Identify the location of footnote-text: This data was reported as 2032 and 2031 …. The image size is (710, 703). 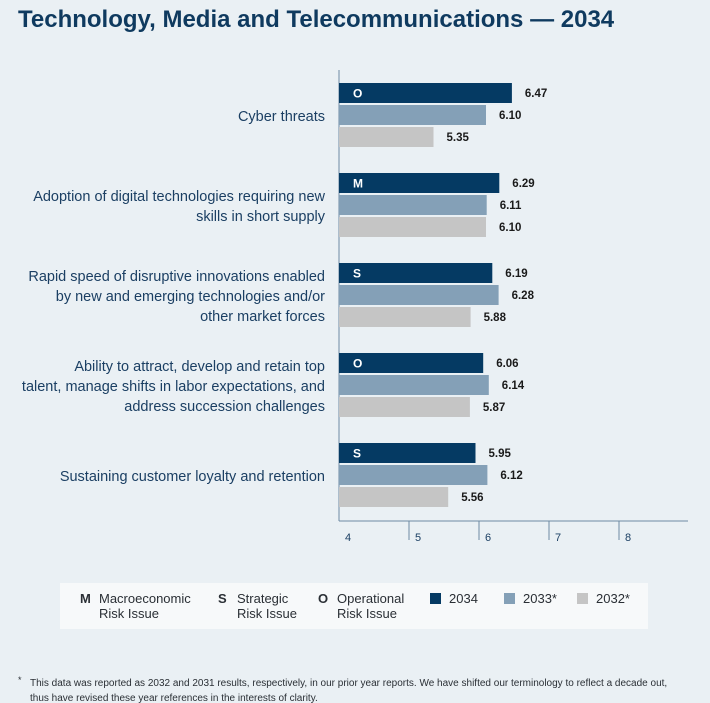
(349, 690).